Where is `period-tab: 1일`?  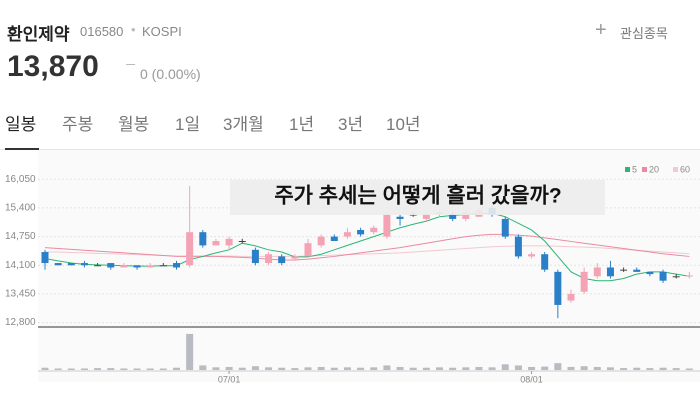 period-tab: 1일 is located at coordinates (188, 124).